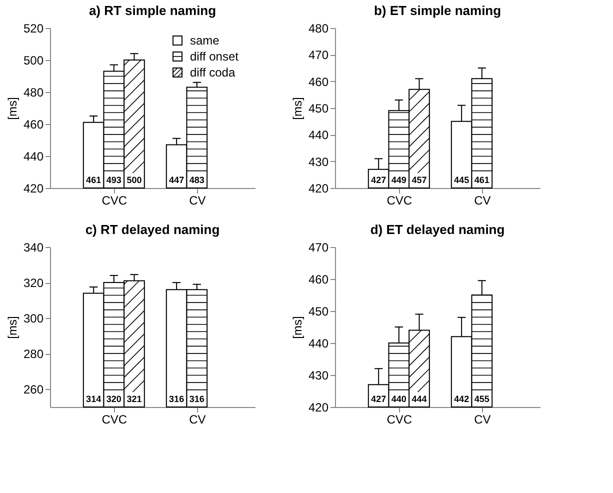 Image resolution: width=613 pixels, height=493 pixels. What do you see at coordinates (33, 247) in the screenshot?
I see `y-tick-label: 340` at bounding box center [33, 247].